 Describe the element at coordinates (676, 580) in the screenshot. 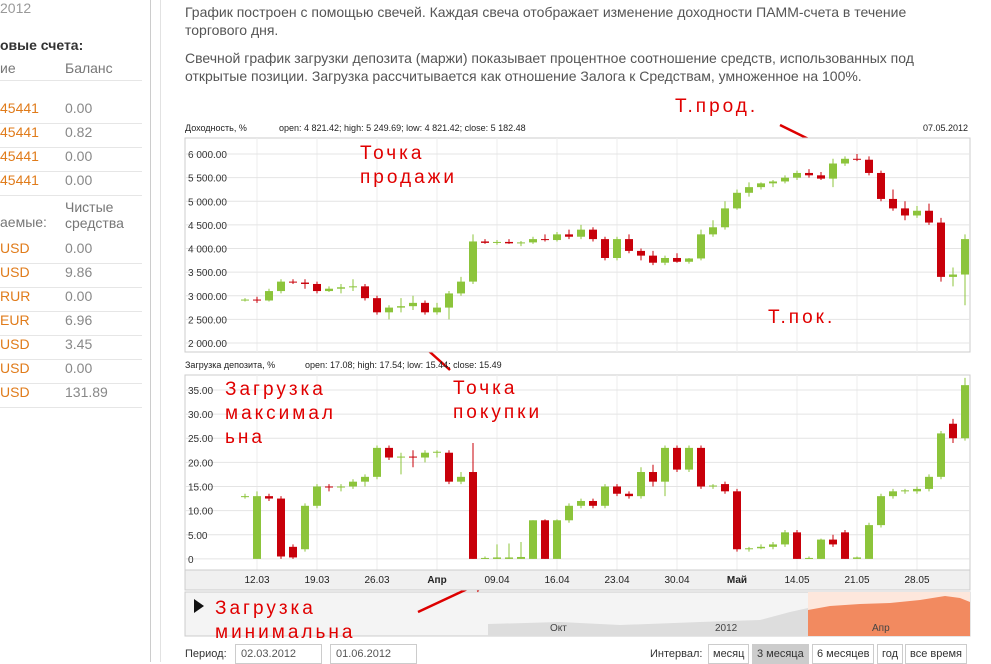

I see `x-tick-label: 30.04` at that location.